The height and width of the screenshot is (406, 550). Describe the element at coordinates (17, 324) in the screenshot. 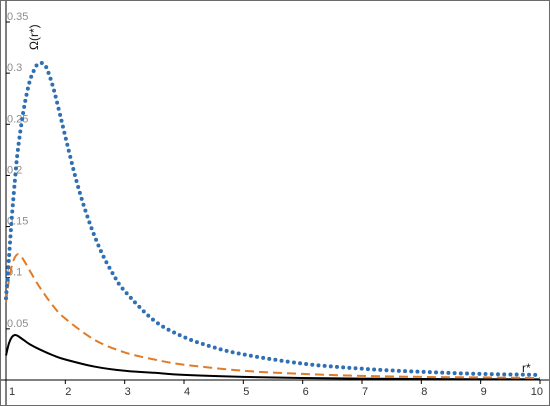

I see `y-tick-label: 0.05` at that location.